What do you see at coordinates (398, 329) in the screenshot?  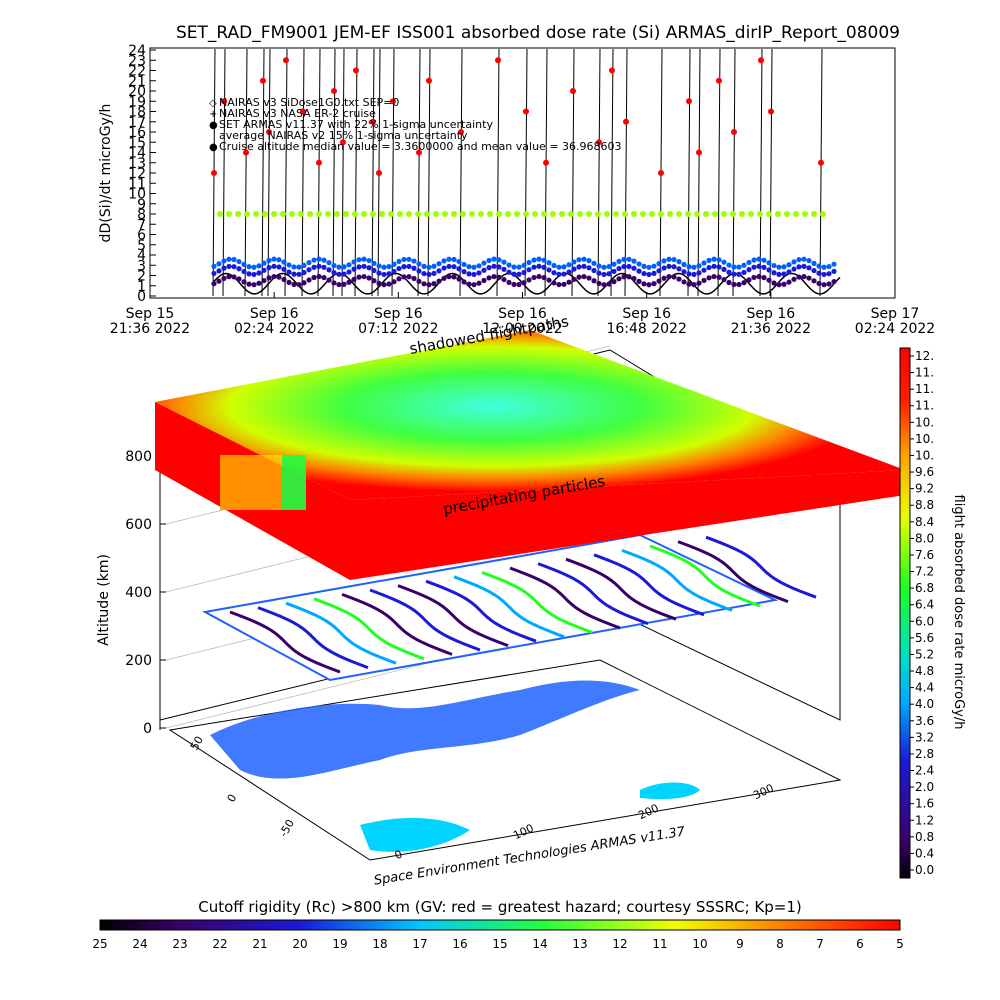 I see `x-tick-label-time: 07:12 2022` at bounding box center [398, 329].